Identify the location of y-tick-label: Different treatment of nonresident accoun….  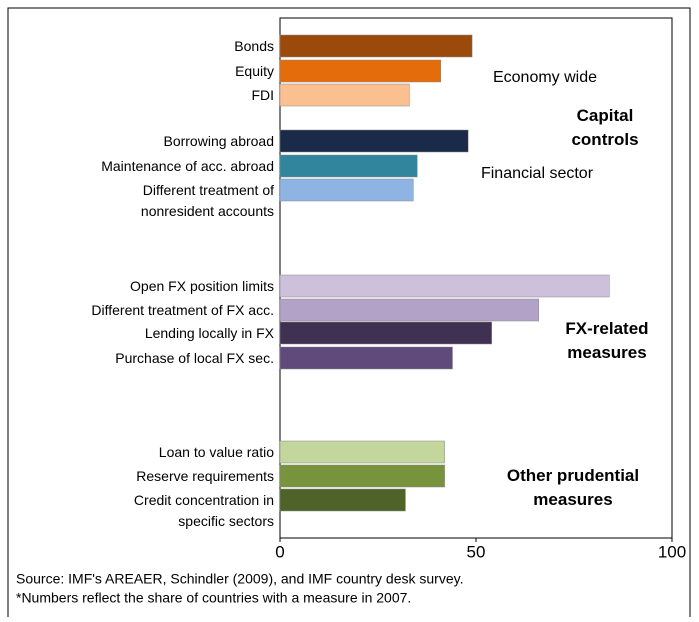
(207, 200).